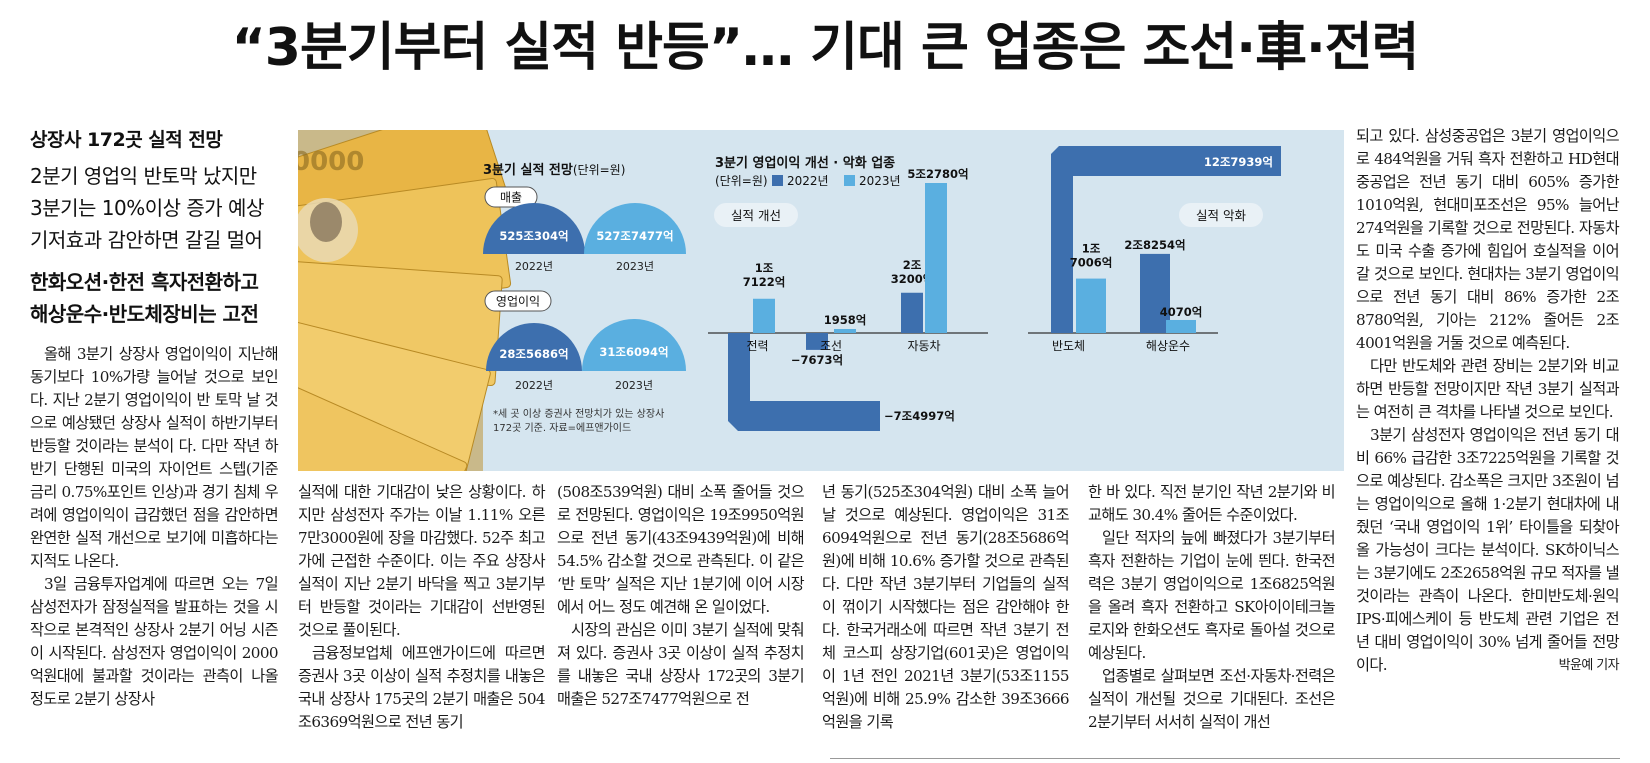 The width and height of the screenshot is (1650, 763). I want to click on byline: 박윤예 기자, so click(1589, 665).